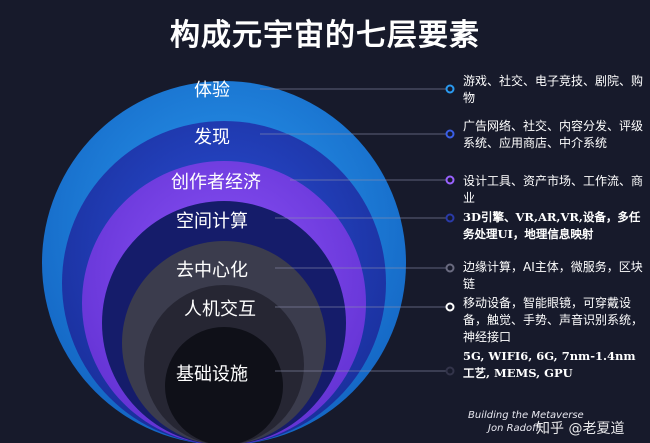  Describe the element at coordinates (553, 320) in the screenshot. I see `layer-desc-human-interface: 移动设备，智能眼镜，可穿戴设备，触觉、手势、声音识别系统，神经接口` at that location.